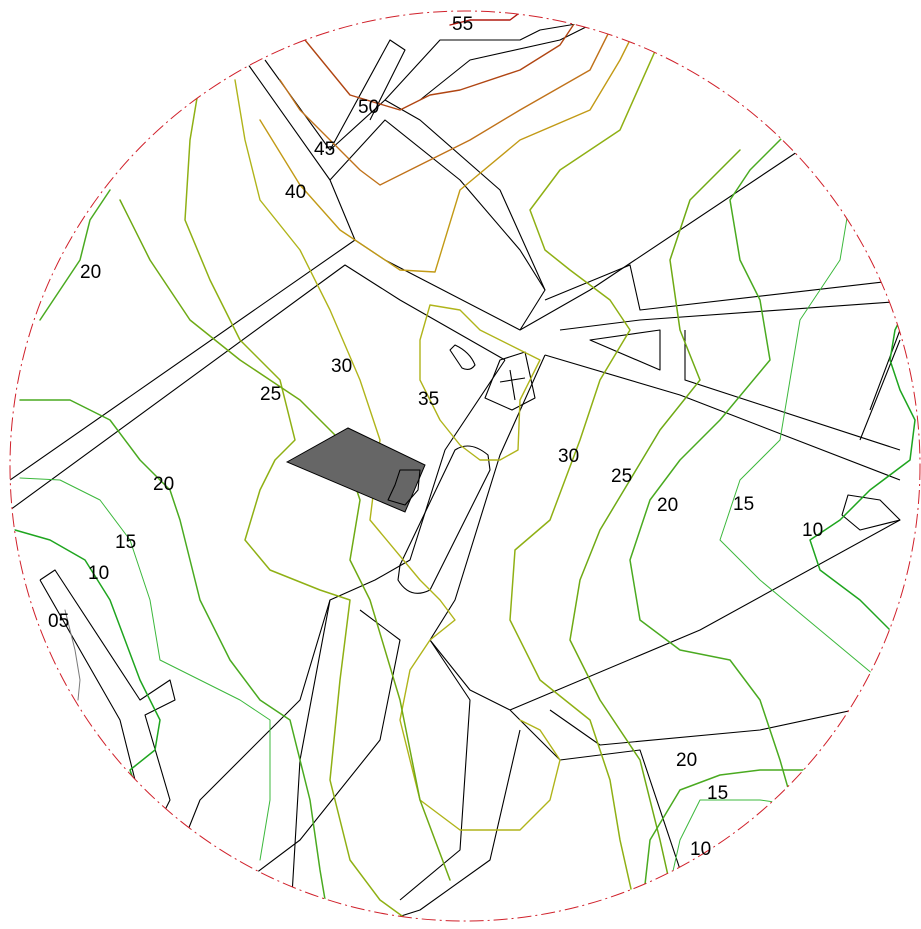 The image size is (921, 929). I want to click on contour-label-10-south: 10, so click(700, 849).